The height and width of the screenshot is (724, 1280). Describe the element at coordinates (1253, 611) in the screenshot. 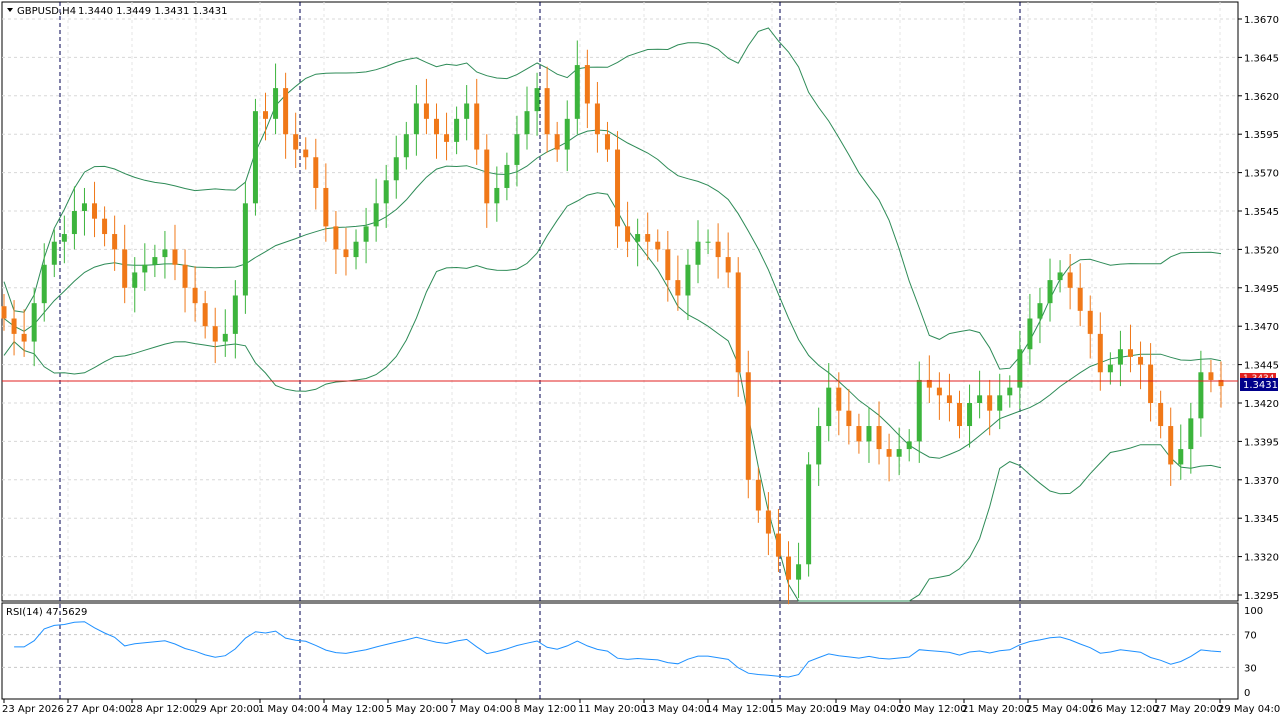

I see `rsi-tick-label: 100` at that location.